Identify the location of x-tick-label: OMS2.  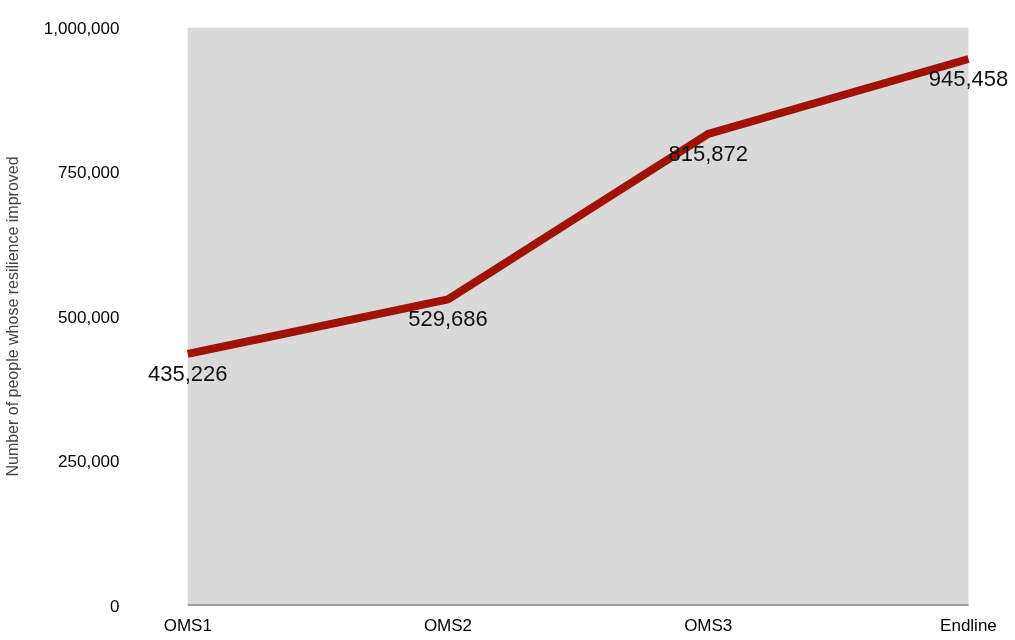
(448, 625).